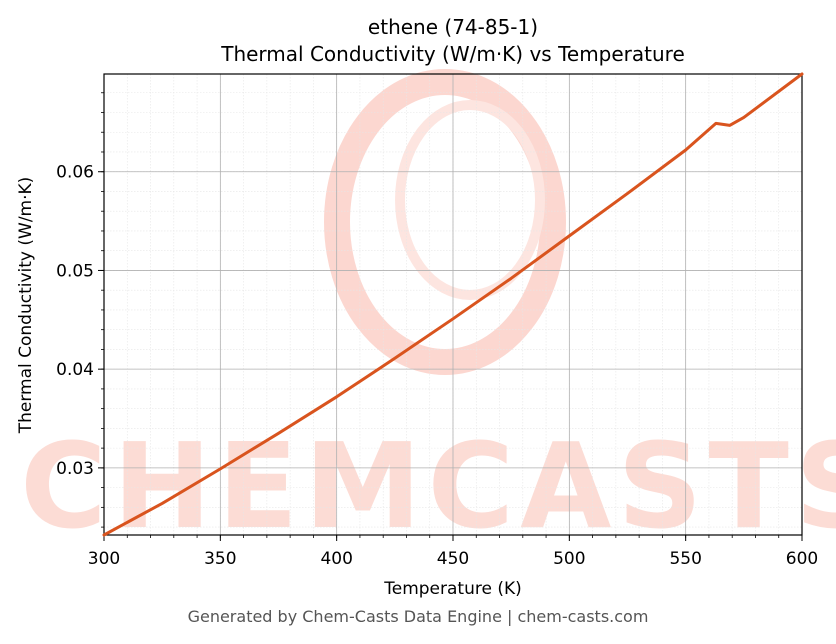  I want to click on y-tick-label: 0.04, so click(75, 370).